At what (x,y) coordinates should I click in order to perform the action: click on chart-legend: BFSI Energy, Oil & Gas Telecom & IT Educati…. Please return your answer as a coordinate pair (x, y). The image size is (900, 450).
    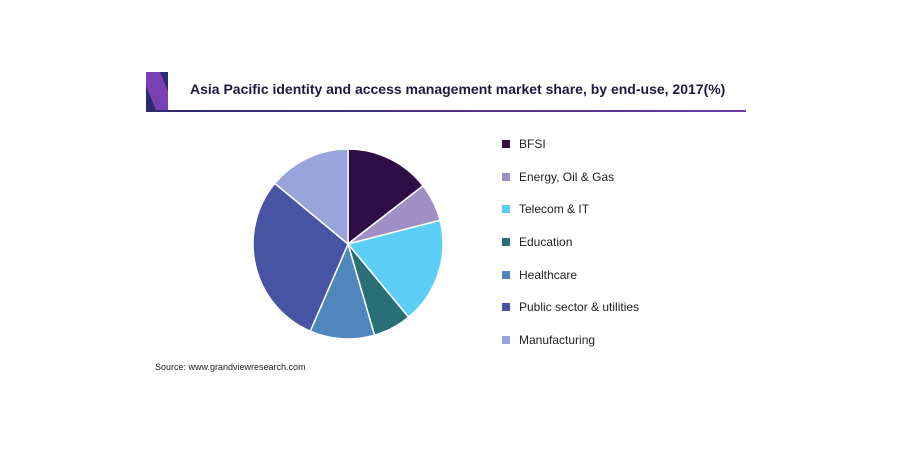
    Looking at the image, I should click on (570, 250).